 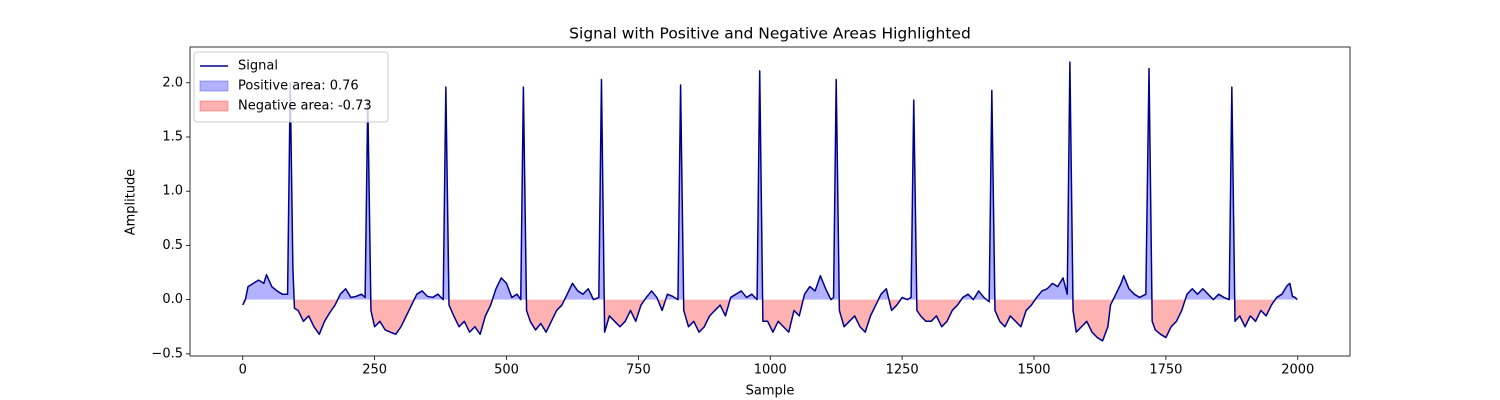 What do you see at coordinates (131, 202) in the screenshot?
I see `y-axis-label: Amplitude` at bounding box center [131, 202].